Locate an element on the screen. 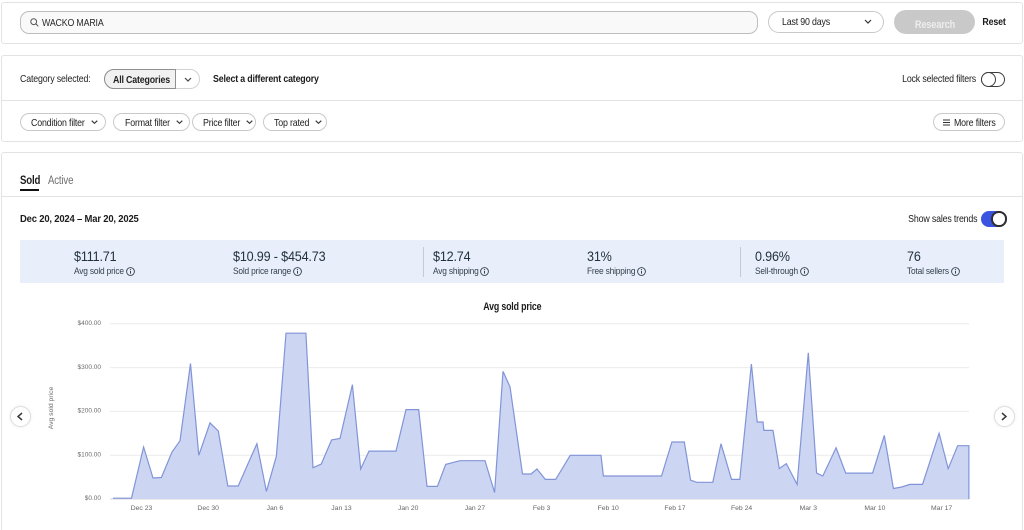 The width and height of the screenshot is (1024, 530). svg-text: $400.00 is located at coordinates (90, 323).